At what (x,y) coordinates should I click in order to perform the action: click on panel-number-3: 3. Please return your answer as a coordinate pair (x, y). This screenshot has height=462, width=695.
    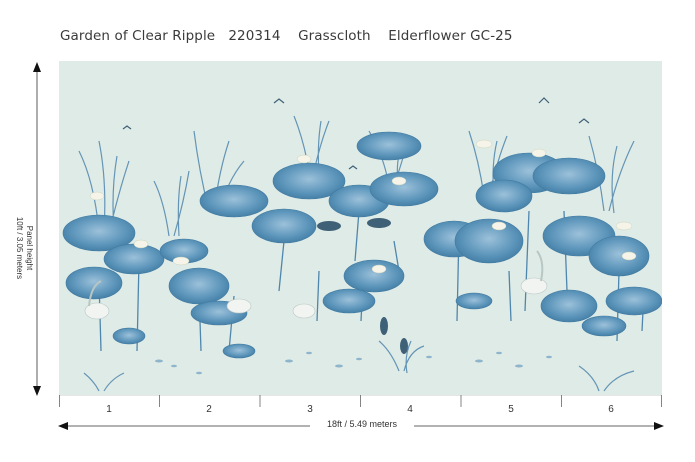
    Looking at the image, I should click on (310, 409).